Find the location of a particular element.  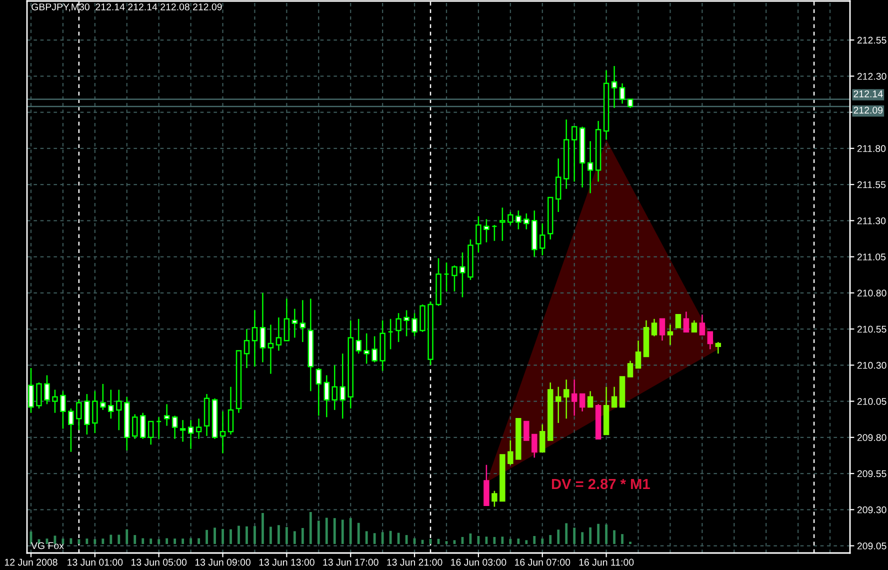

y-tick-label: 212.55 is located at coordinates (871, 40).